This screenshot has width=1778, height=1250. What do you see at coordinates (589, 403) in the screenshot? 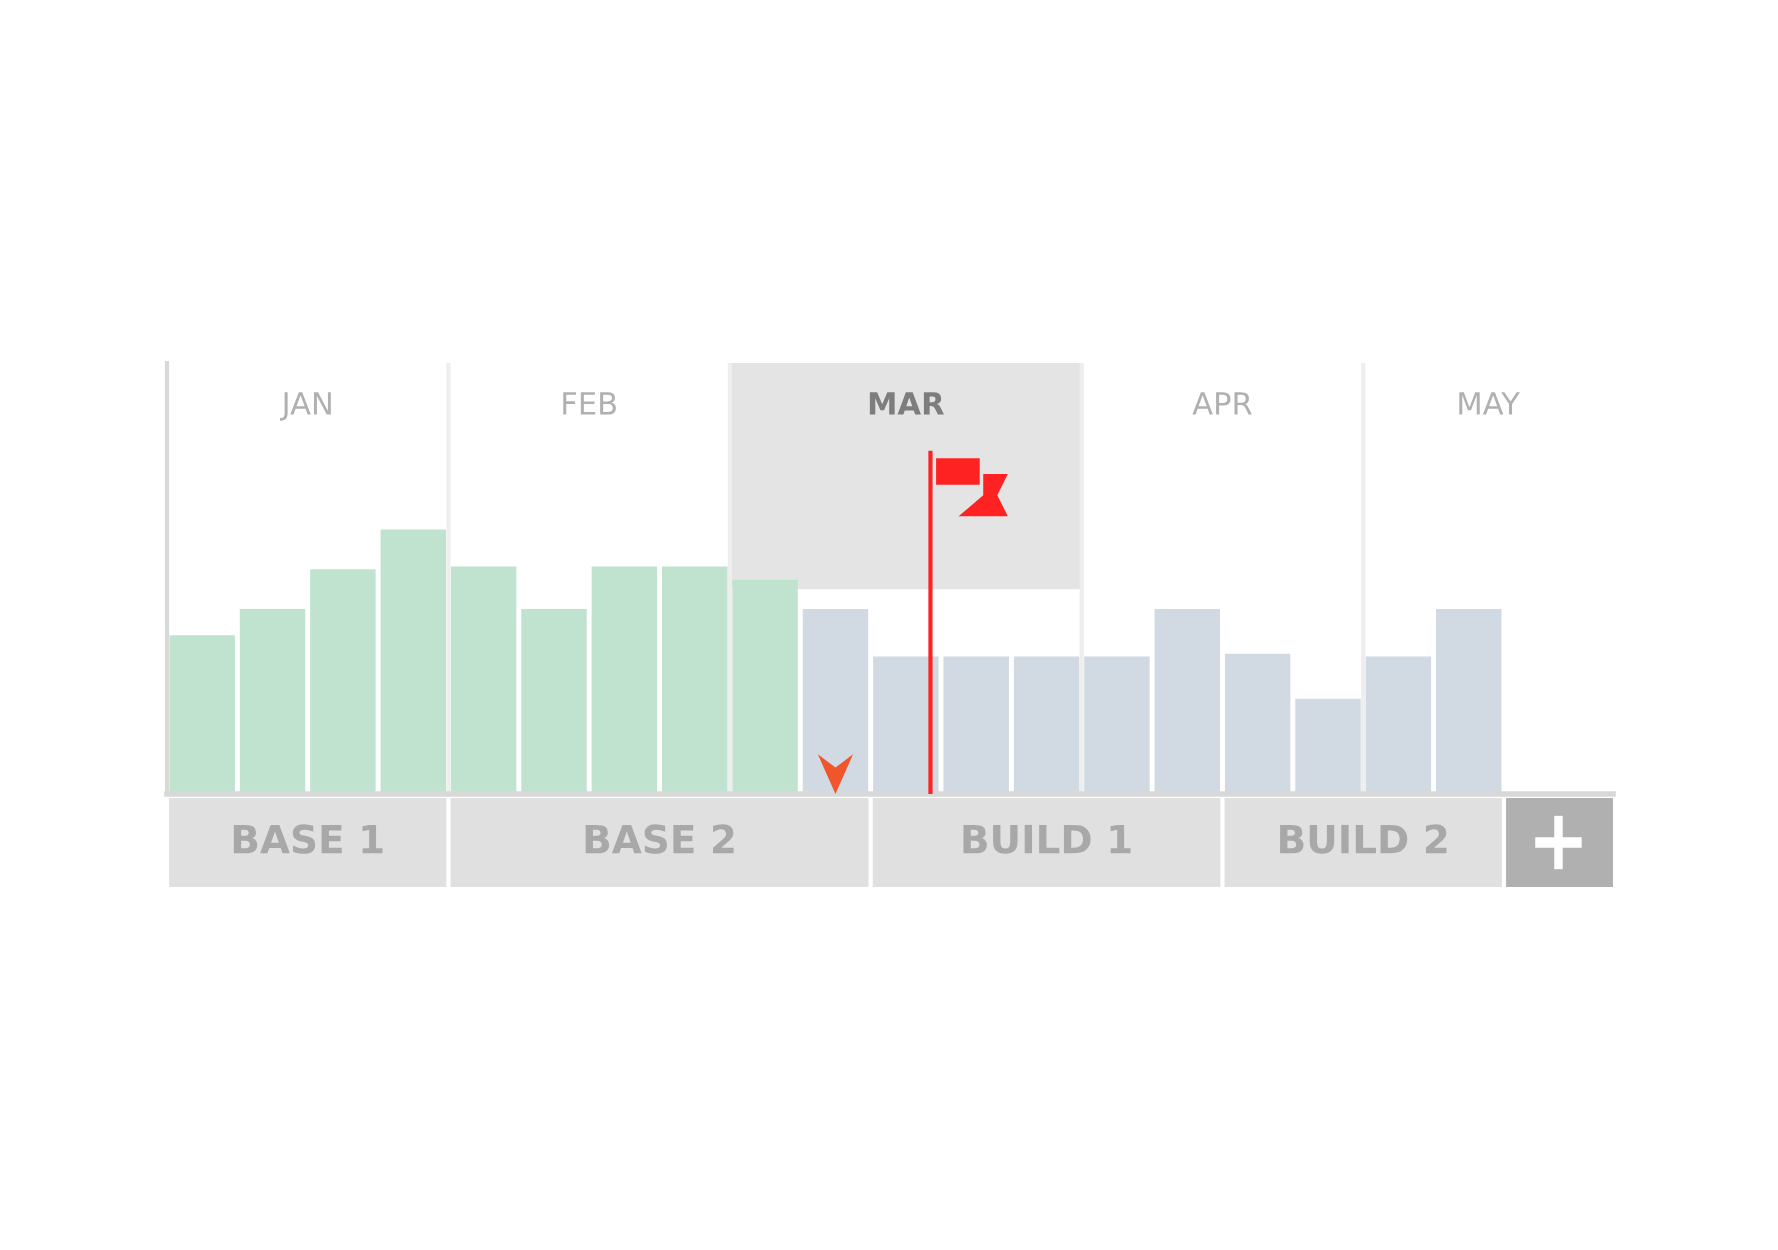
I see `text: FEB` at bounding box center [589, 403].